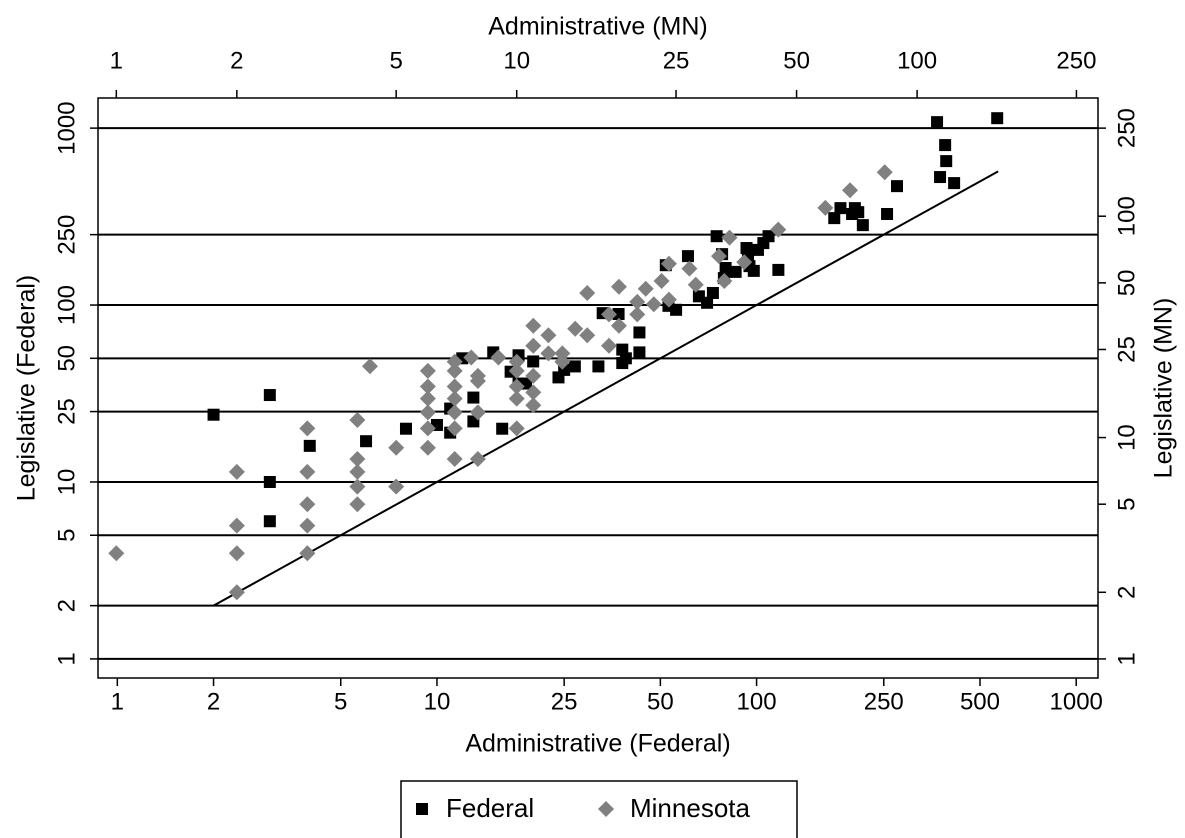 The width and height of the screenshot is (1185, 838). I want to click on x2-tick-label: 10, so click(516, 60).